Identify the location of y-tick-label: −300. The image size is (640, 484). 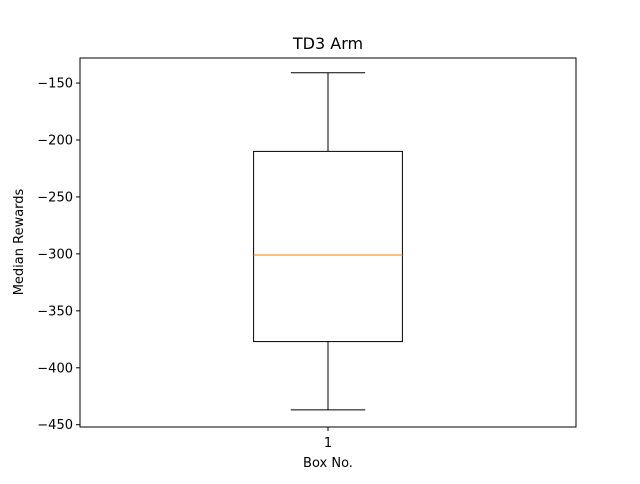
(55, 254).